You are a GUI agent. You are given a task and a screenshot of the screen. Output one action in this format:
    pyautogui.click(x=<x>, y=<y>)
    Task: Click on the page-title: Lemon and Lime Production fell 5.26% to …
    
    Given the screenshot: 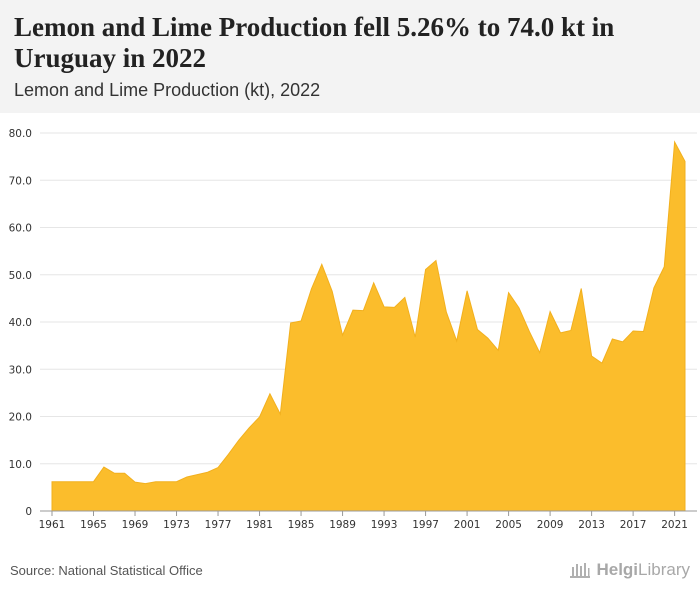 What is the action you would take?
    pyautogui.click(x=314, y=42)
    